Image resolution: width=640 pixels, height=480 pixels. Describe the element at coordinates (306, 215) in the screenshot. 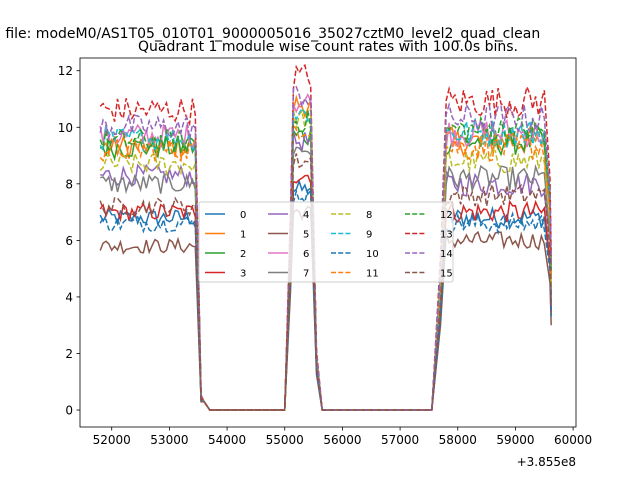

I see `legend-label-4: 4` at that location.